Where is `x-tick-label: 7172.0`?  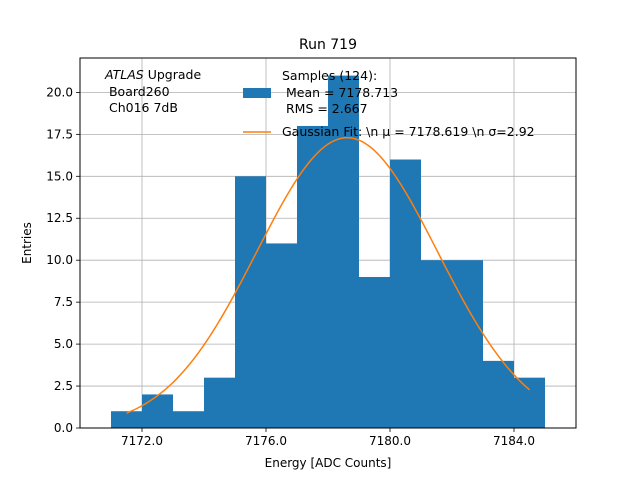
x-tick-label: 7172.0 is located at coordinates (142, 441).